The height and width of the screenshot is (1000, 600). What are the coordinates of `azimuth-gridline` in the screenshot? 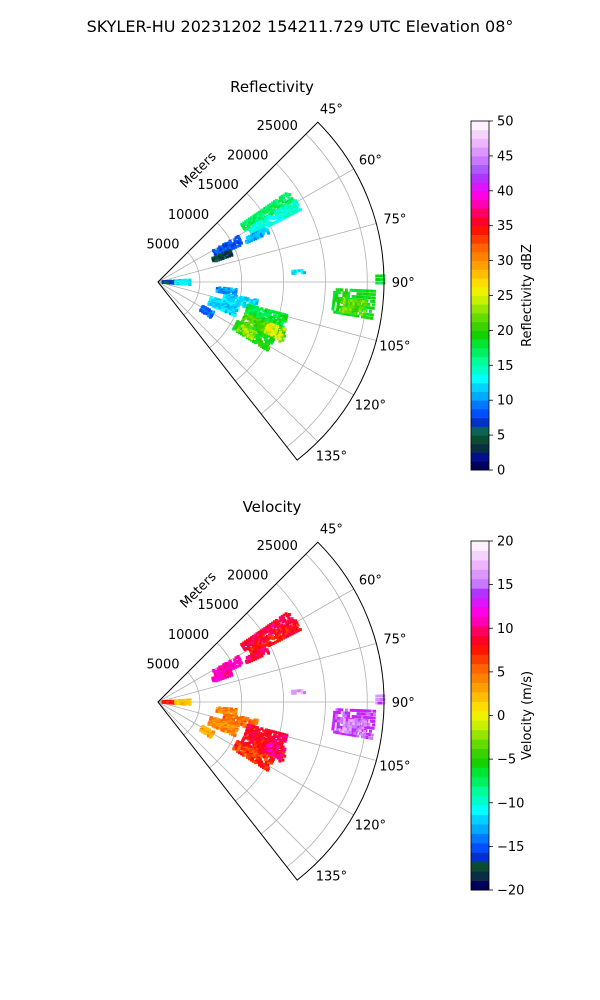 It's located at (238, 362).